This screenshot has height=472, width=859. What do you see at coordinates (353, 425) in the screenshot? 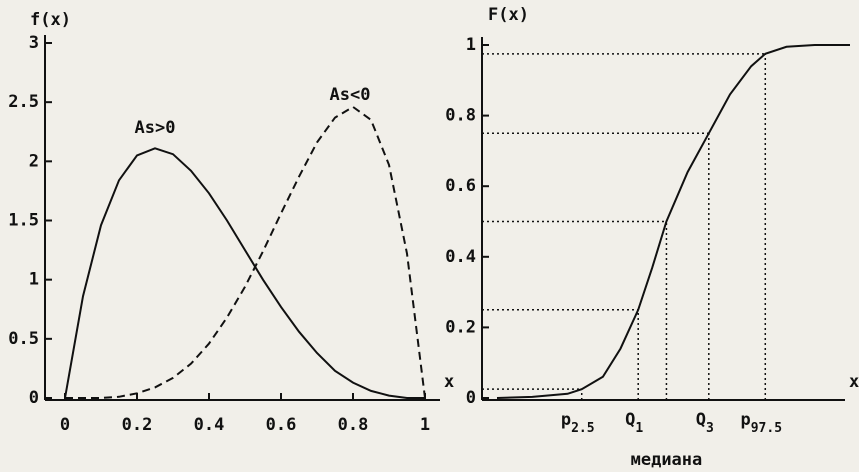
I see `x-tick-label: 0.8` at bounding box center [353, 425].